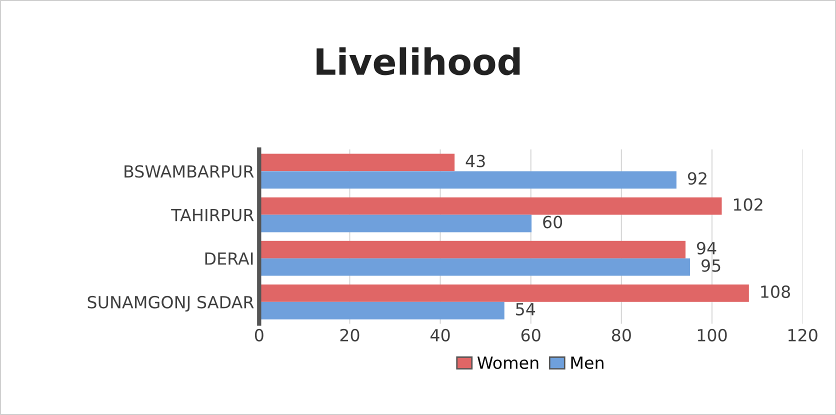 This screenshot has height=415, width=836. Describe the element at coordinates (697, 178) in the screenshot. I see `data-label: 92` at that location.